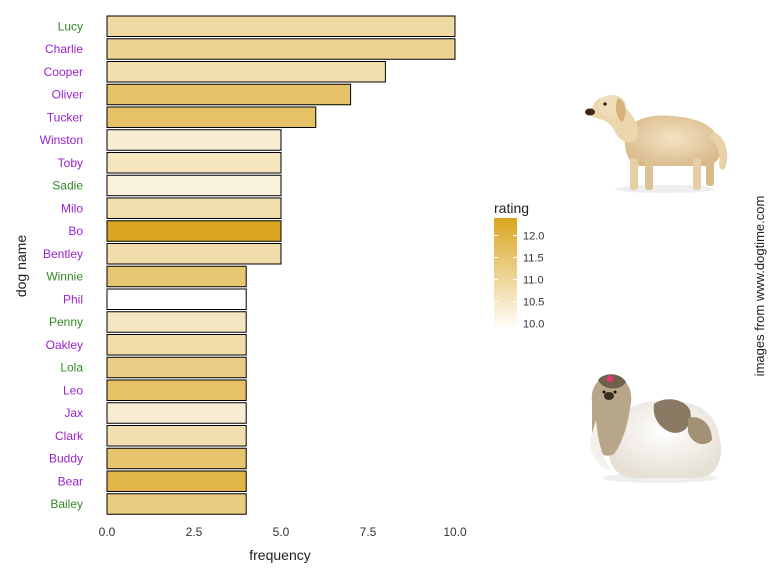 The image size is (768, 576). What do you see at coordinates (65, 117) in the screenshot?
I see `y-tick-label-tucker: Tucker` at bounding box center [65, 117].